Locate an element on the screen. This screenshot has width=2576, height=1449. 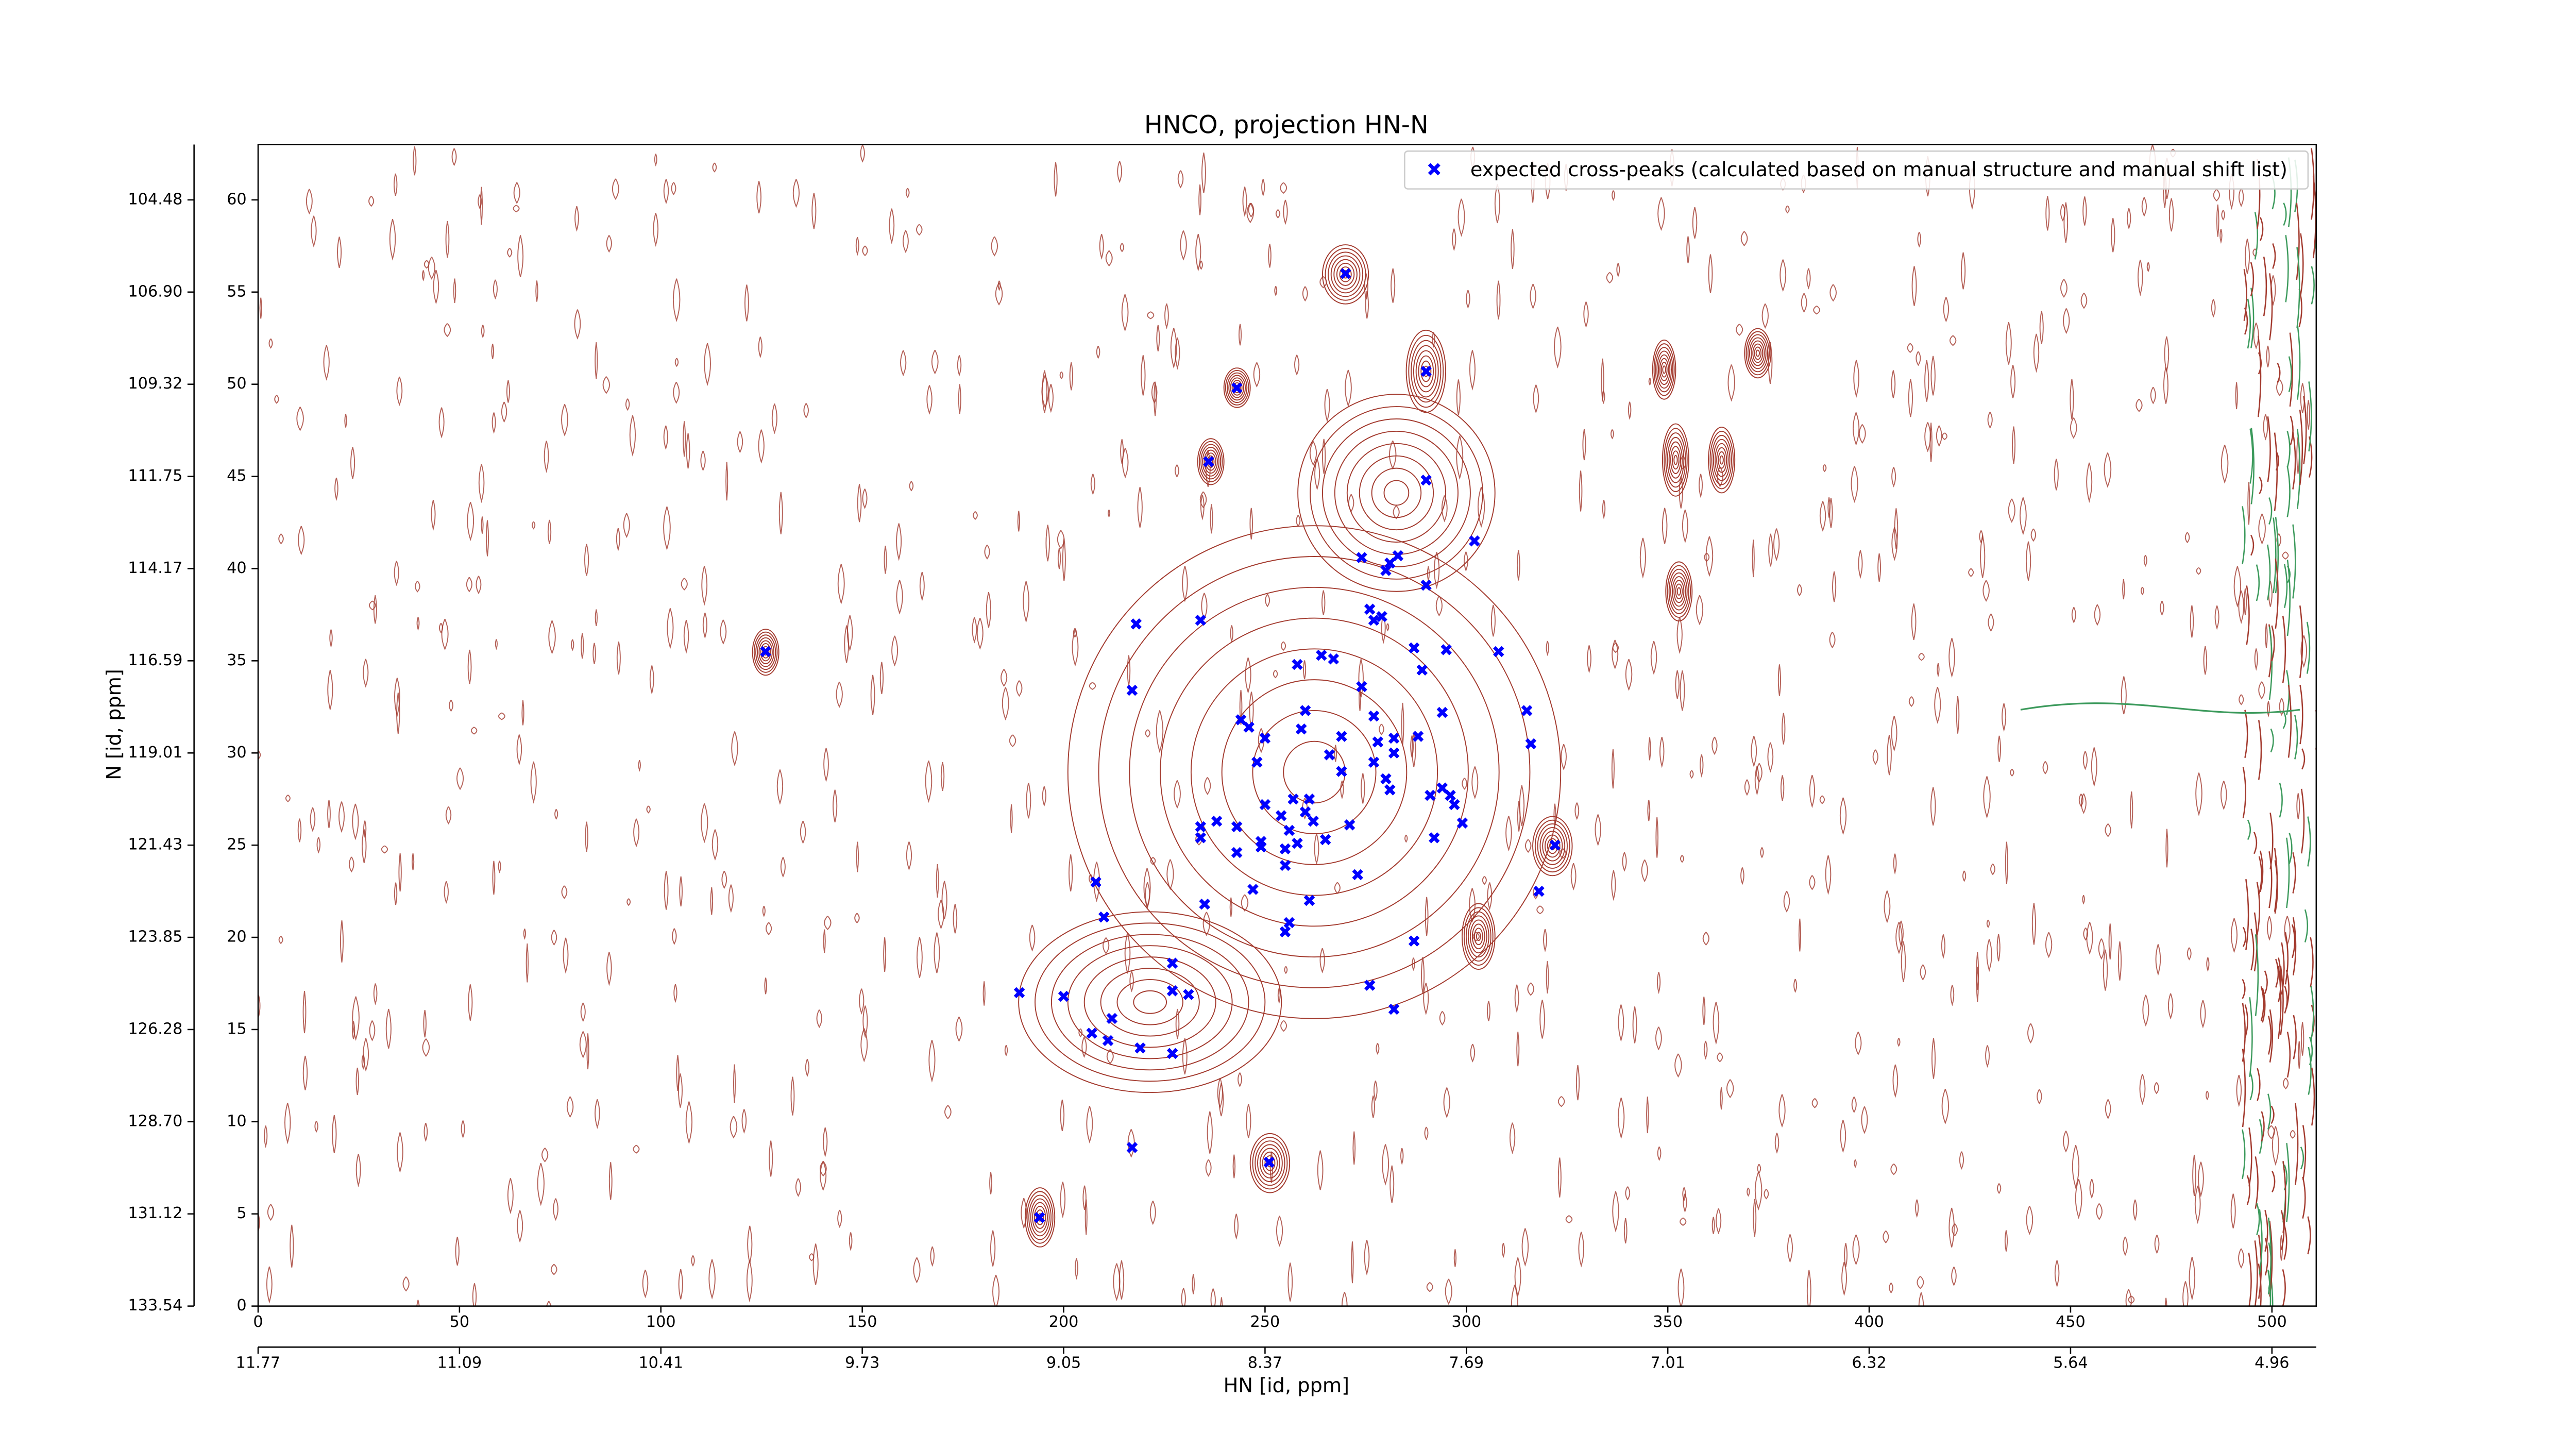
legend-box is located at coordinates (1856, 170).